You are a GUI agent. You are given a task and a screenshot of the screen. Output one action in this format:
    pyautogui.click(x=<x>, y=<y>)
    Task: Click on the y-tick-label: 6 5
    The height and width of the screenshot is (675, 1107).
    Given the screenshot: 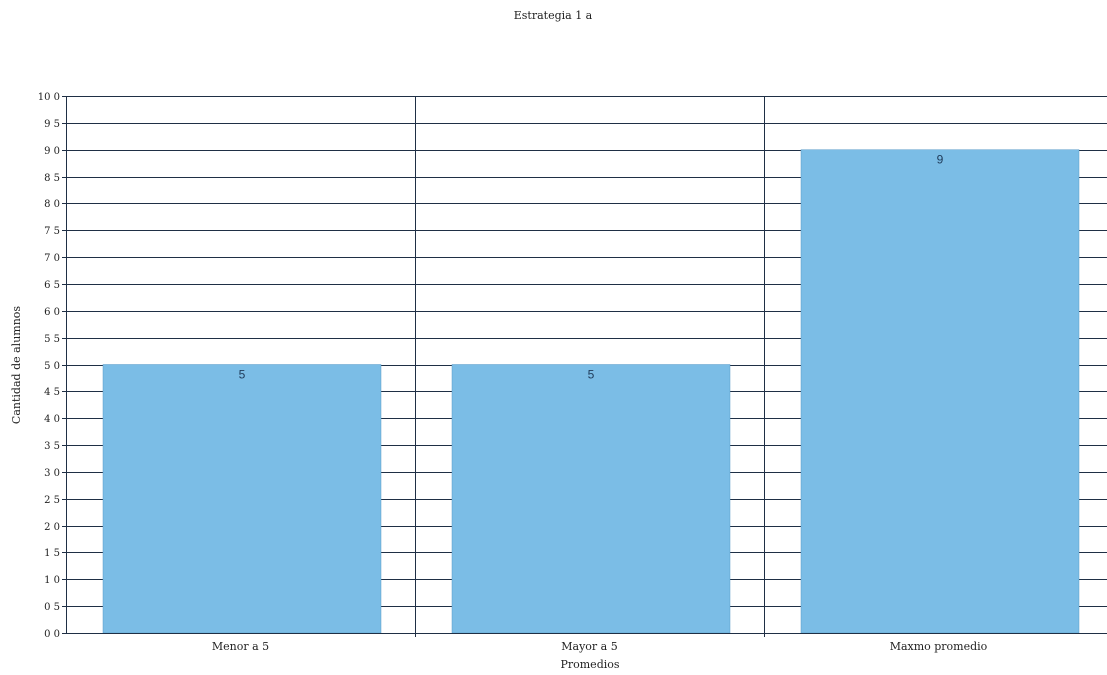 What is the action you would take?
    pyautogui.click(x=52, y=285)
    